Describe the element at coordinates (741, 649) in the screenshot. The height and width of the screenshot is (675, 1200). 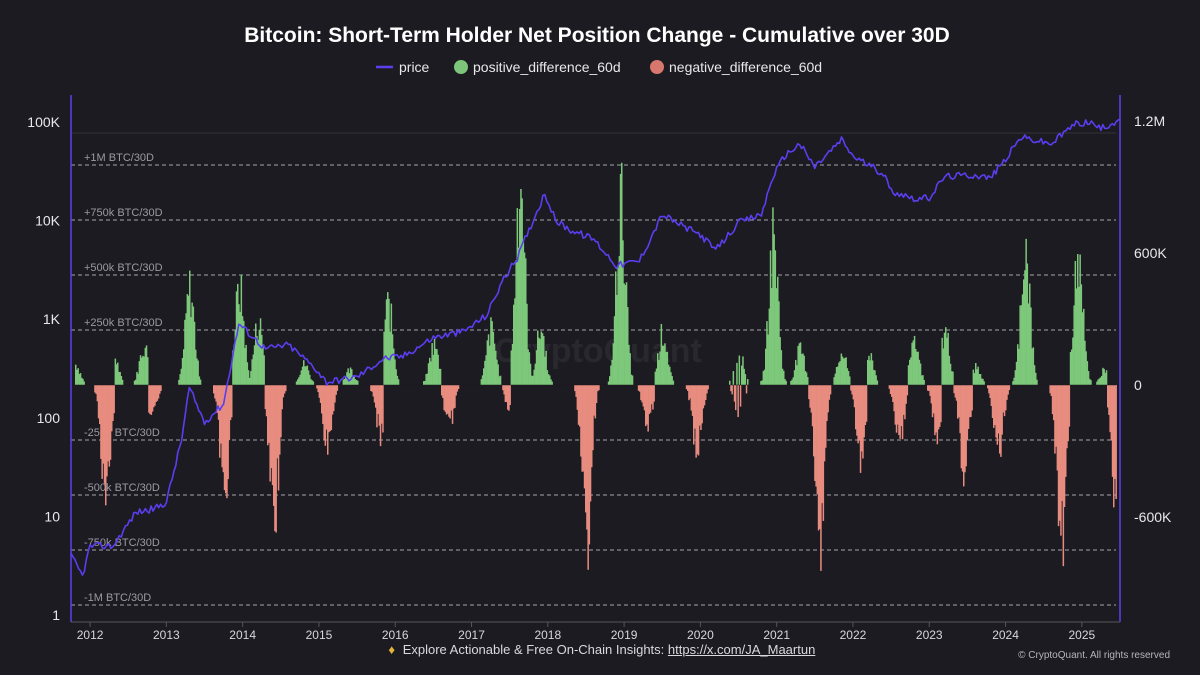
I see `footer-link: https://x.com/JA_Maartun` at that location.